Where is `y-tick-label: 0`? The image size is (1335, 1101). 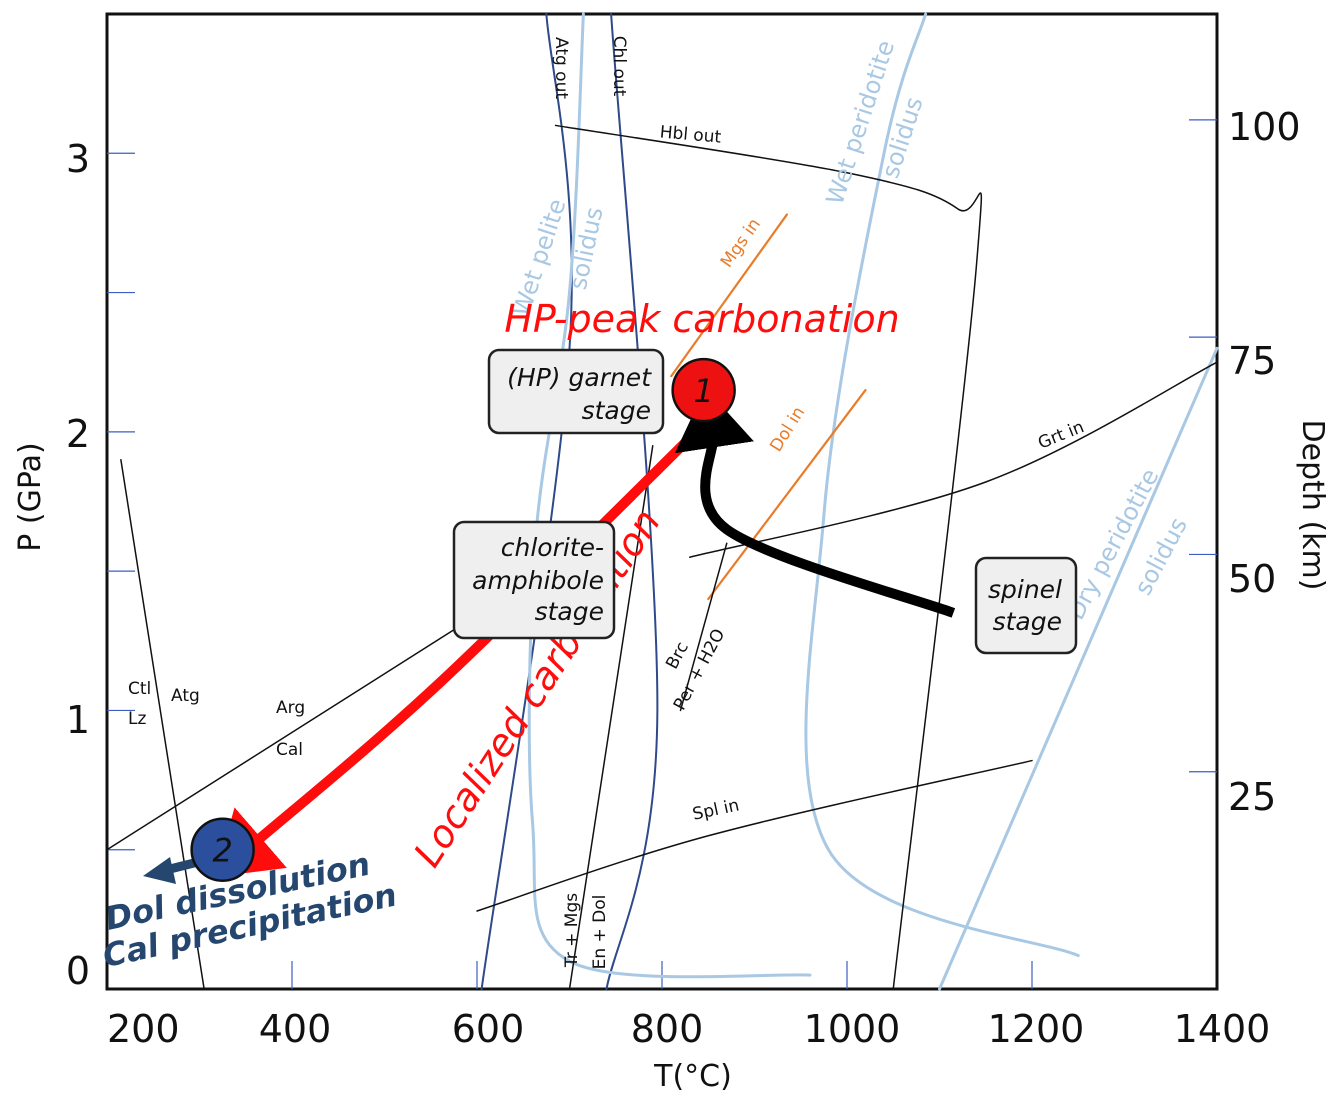
y-tick-label: 0 is located at coordinates (78, 971).